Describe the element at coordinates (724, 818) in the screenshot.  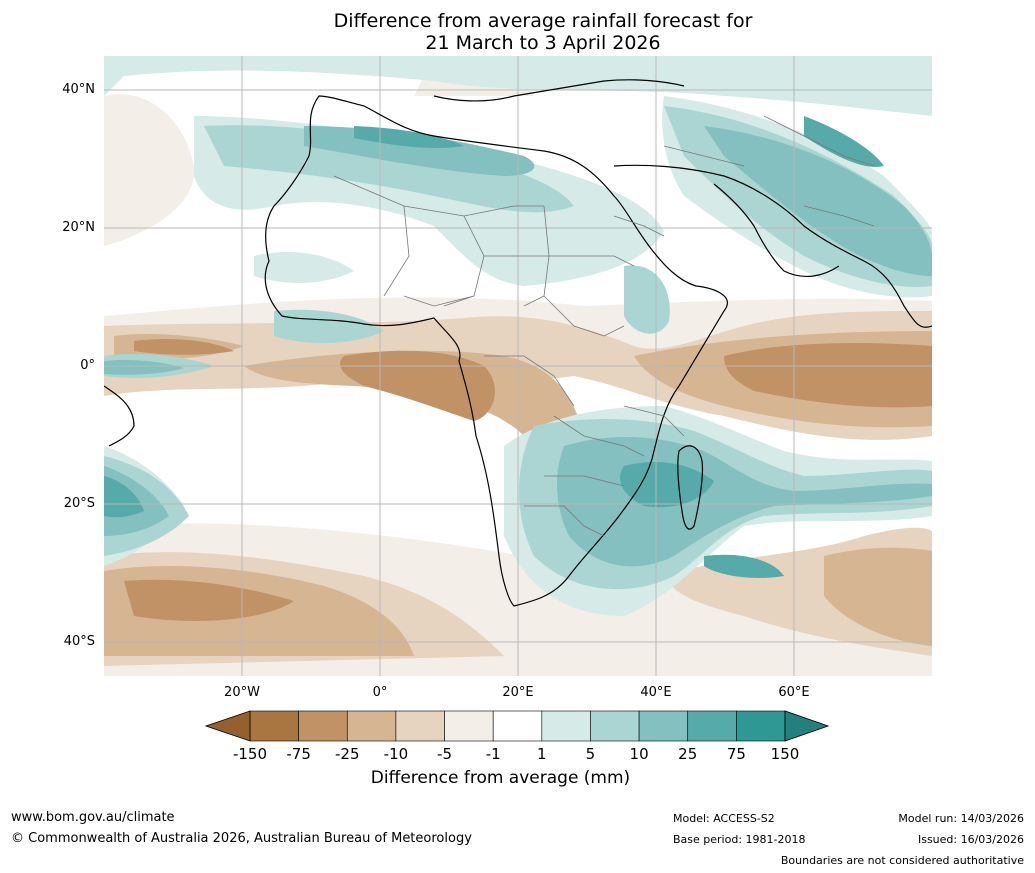
I see `footer-model: Model: ACCESS-S2` at that location.